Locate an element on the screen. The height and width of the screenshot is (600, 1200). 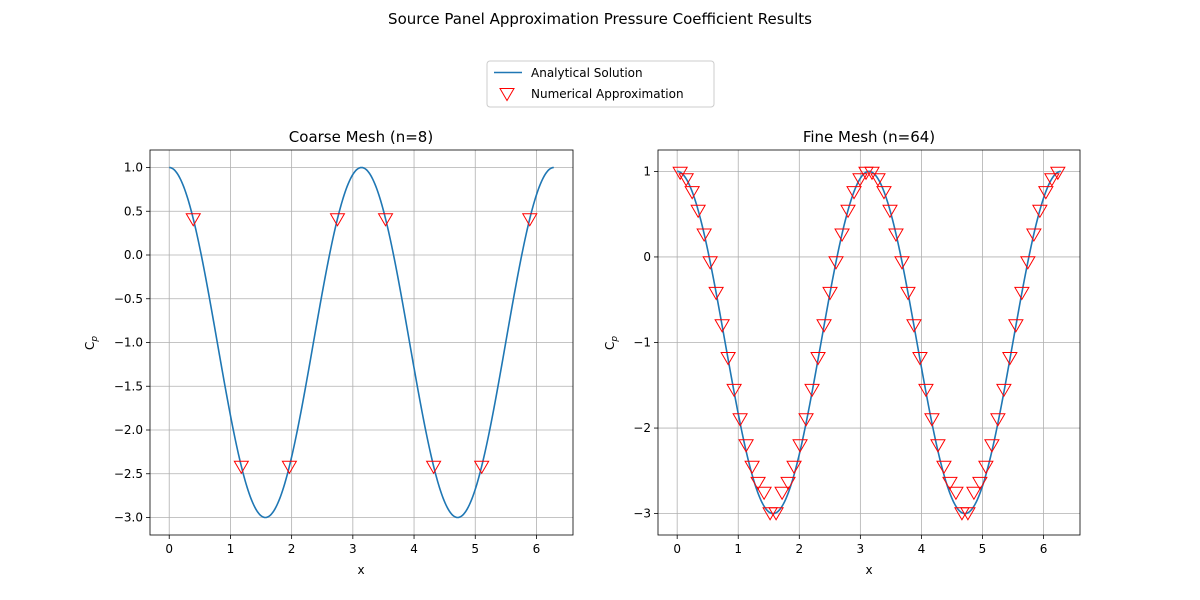
fine-y-tick-label: −2 is located at coordinates (642, 428).